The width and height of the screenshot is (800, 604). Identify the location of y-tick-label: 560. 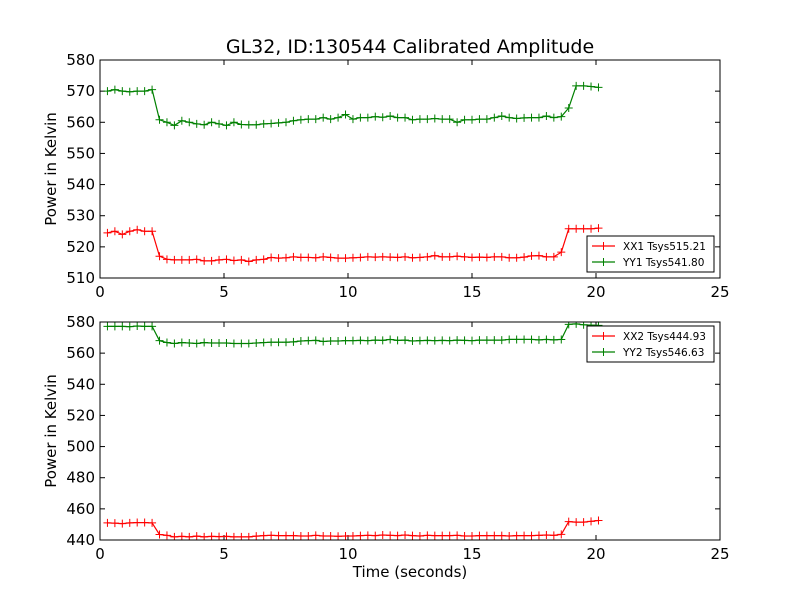
(80, 353).